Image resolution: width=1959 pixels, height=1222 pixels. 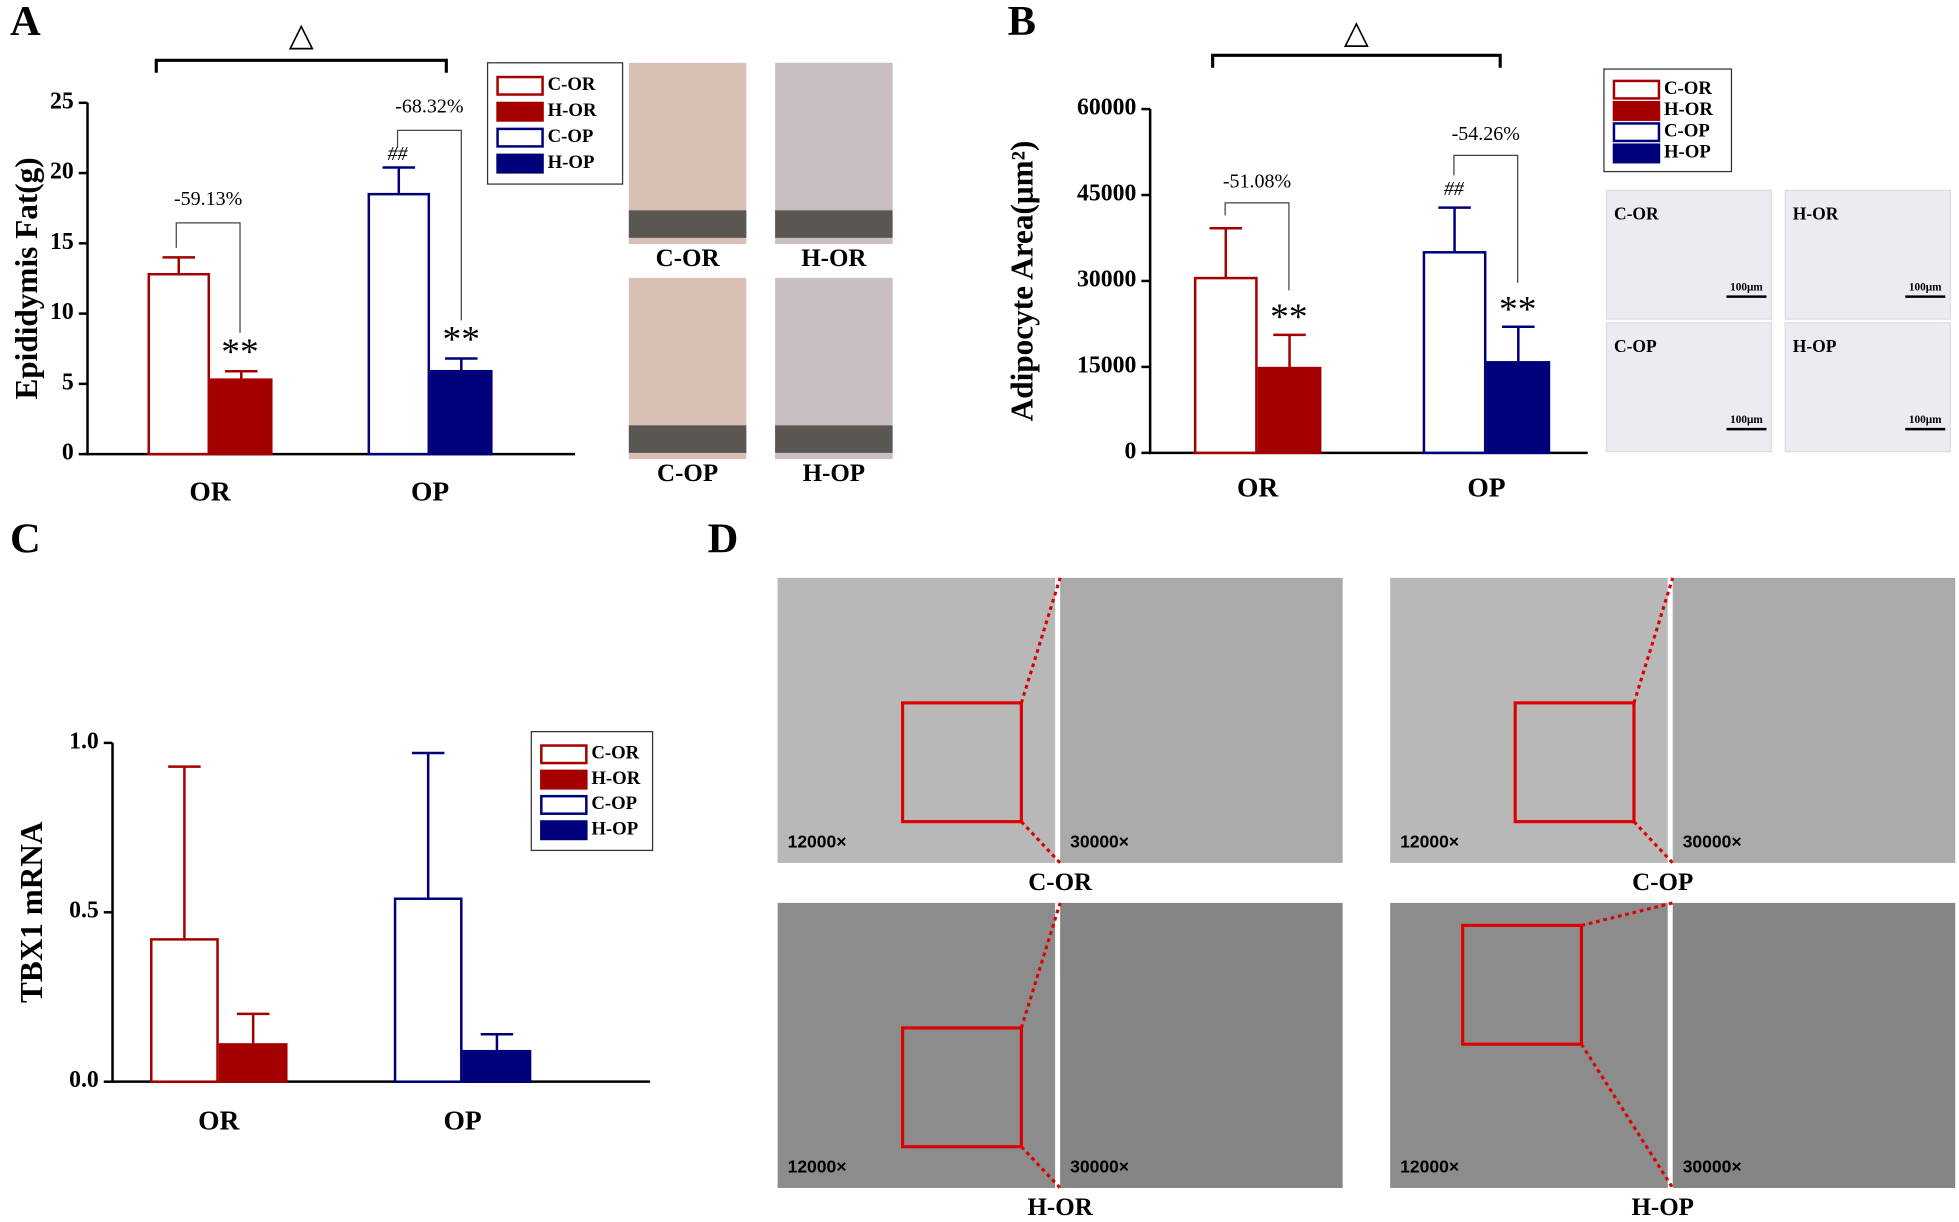 I want to click on overall-mark: △, so click(x=302, y=35).